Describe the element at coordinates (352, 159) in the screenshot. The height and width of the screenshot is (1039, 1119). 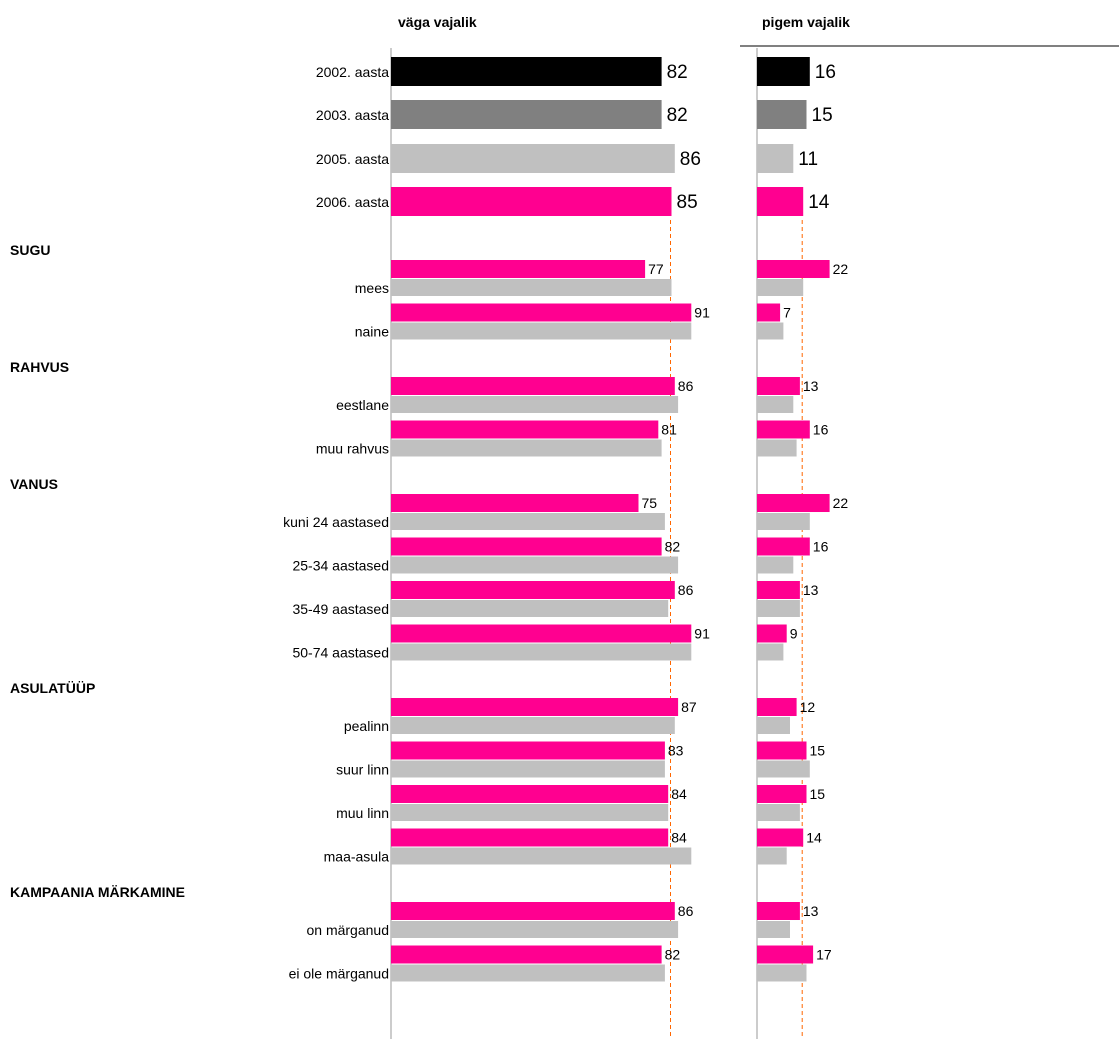
I see `row-label: 2005. aasta` at that location.